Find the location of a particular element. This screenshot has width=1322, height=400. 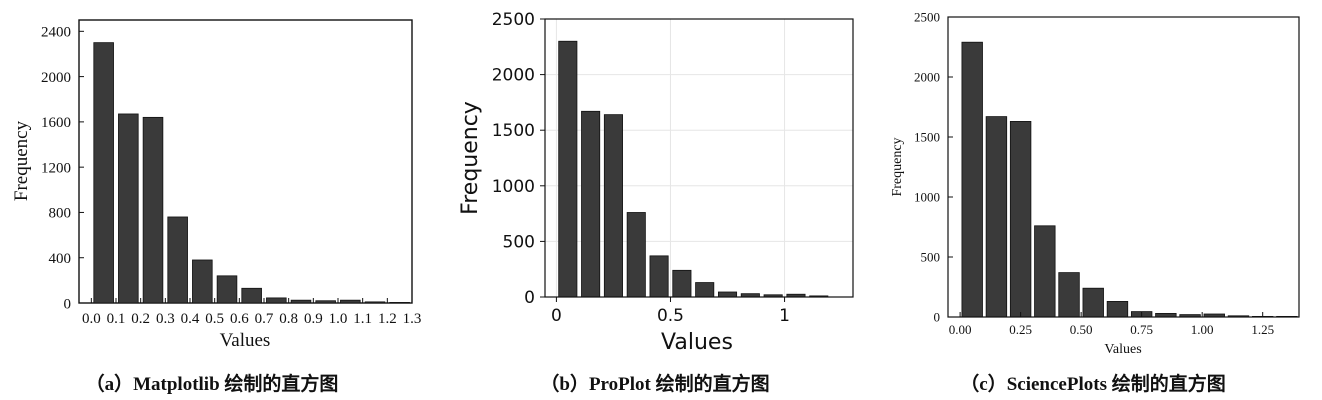

panel-b-ytick-label: 2500 is located at coordinates (513, 20).